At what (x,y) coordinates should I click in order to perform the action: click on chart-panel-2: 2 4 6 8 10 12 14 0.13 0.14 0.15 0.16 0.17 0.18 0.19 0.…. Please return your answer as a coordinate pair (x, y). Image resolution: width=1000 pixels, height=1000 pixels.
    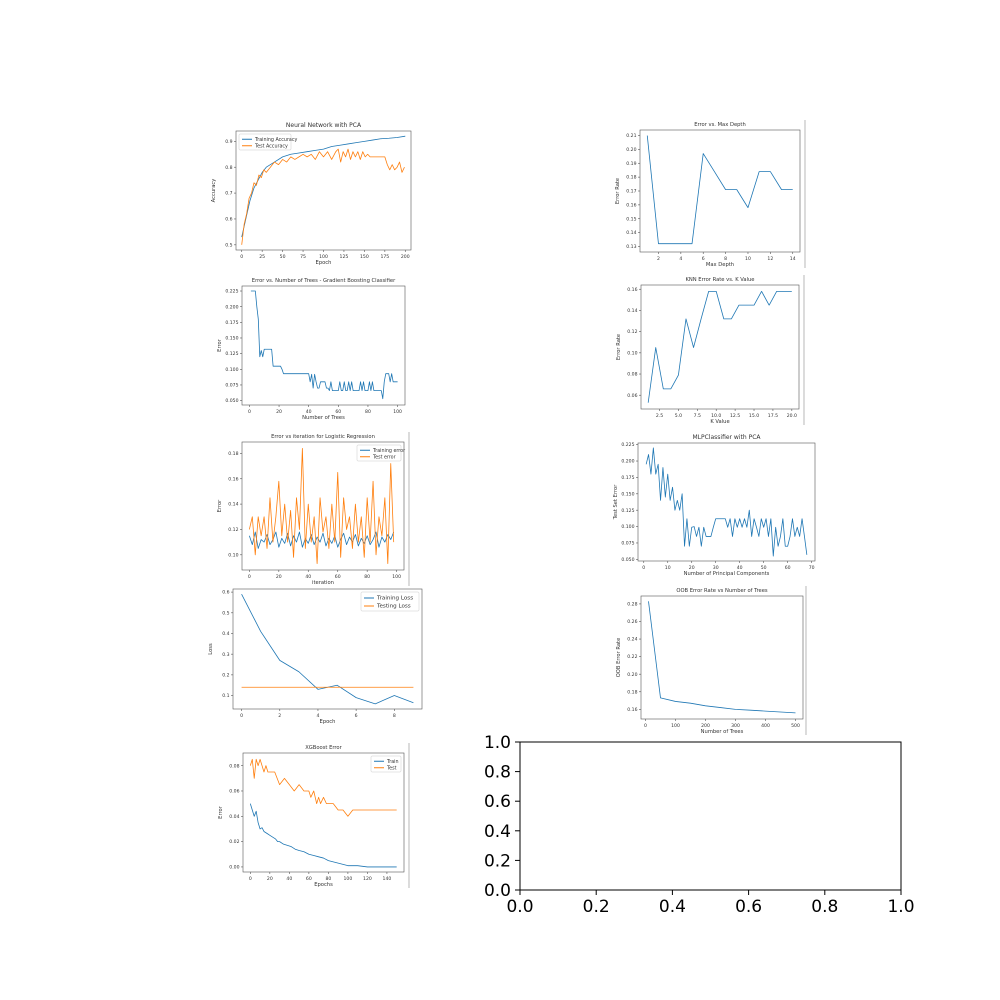
    Looking at the image, I should click on (710, 194).